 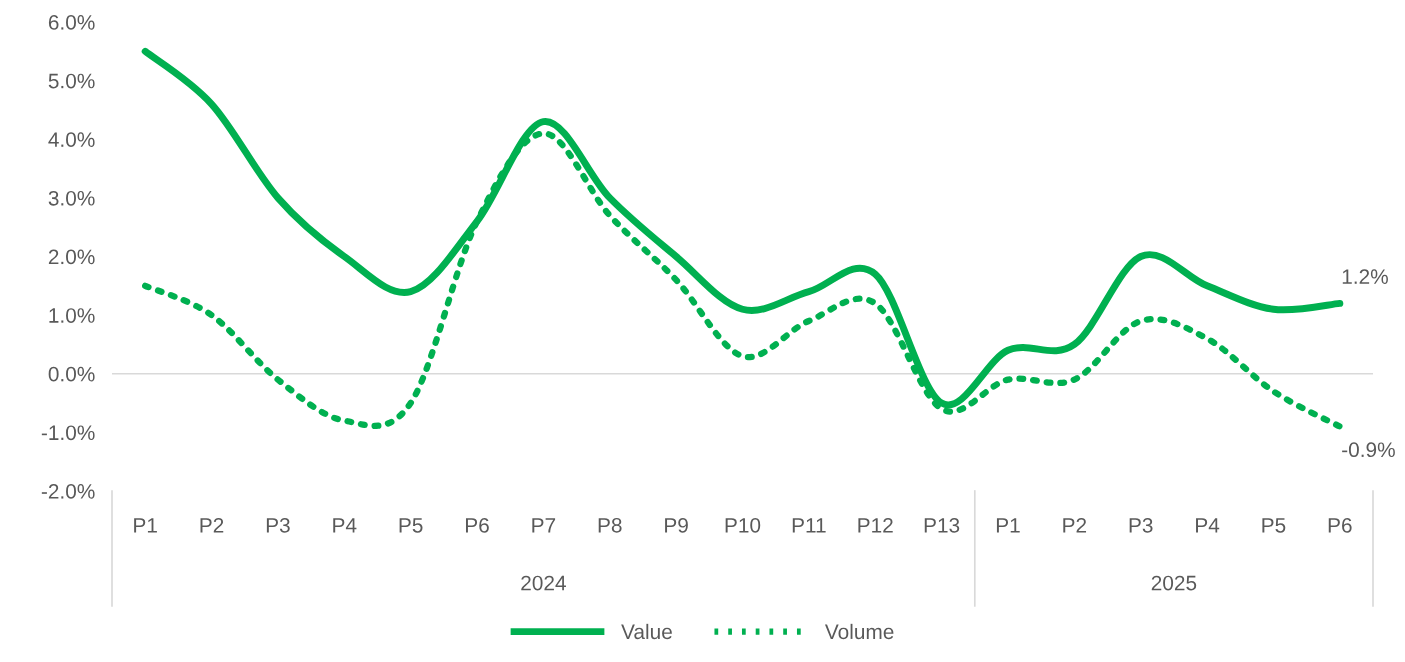 I want to click on x-tick-label: P11, so click(x=809, y=525).